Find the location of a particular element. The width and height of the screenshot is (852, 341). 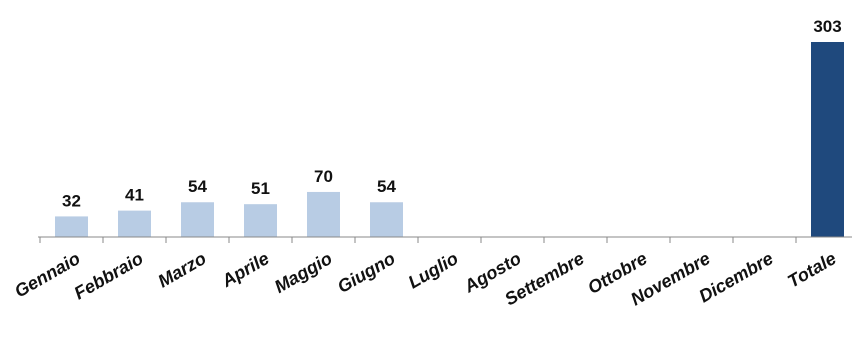

value-label-giugno: 54 is located at coordinates (386, 186).